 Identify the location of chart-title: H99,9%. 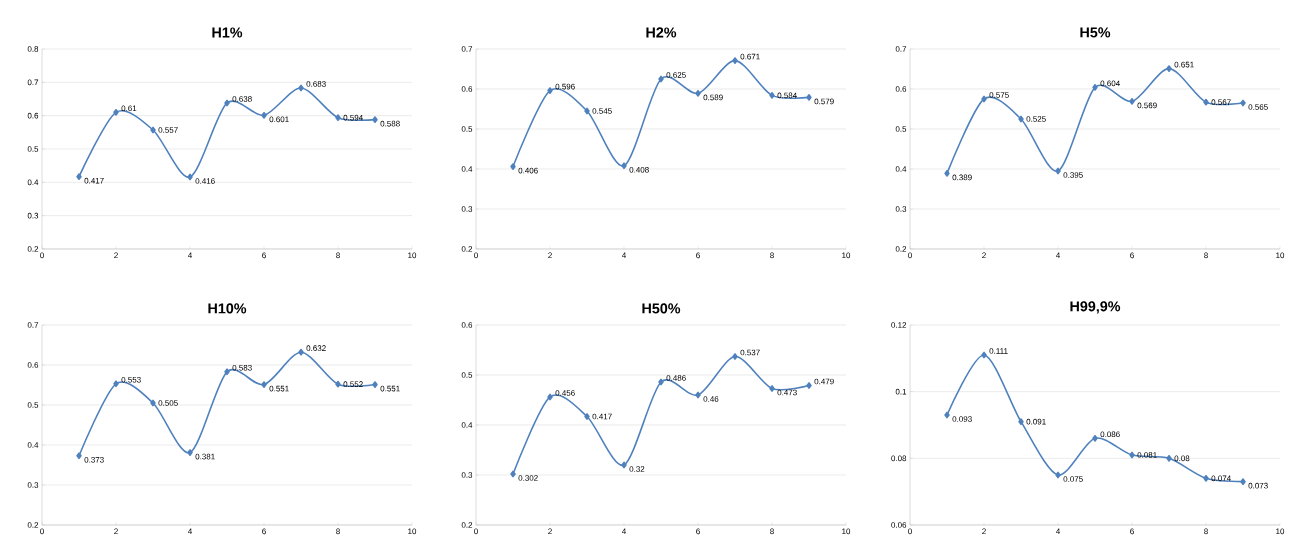
(1095, 307).